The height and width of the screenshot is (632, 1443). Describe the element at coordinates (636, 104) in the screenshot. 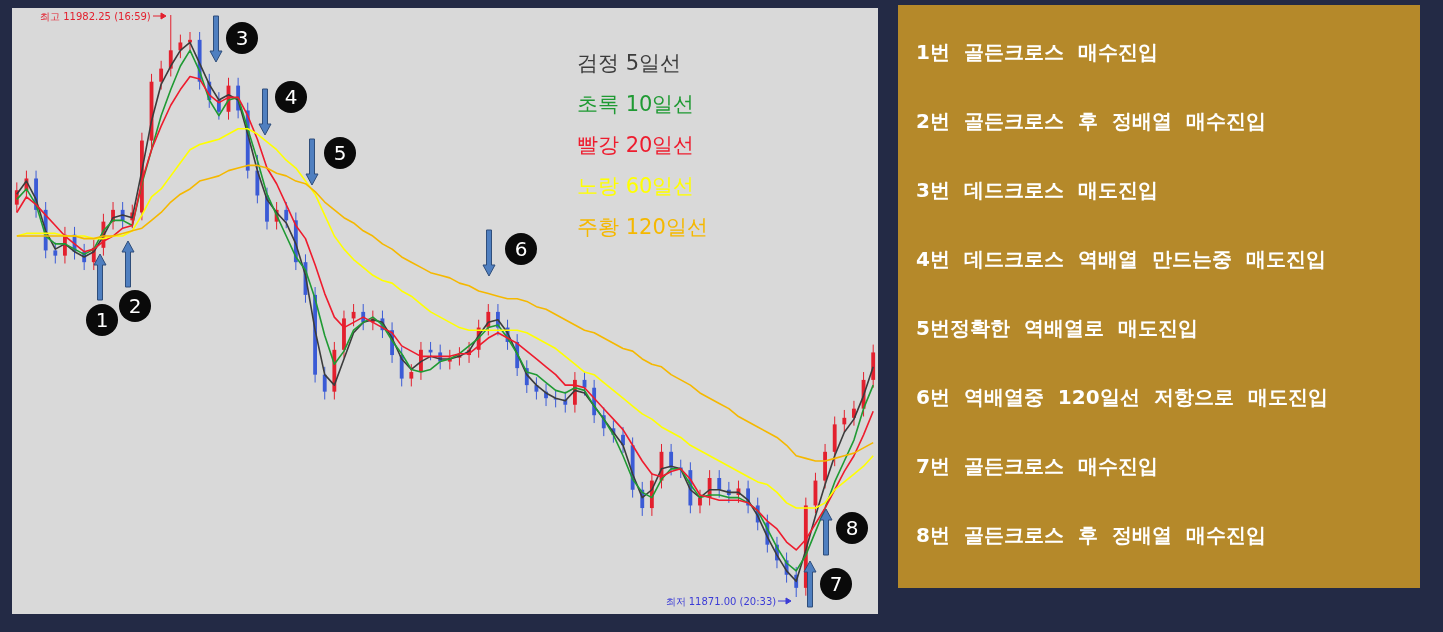

I see `text: 초록 10일선` at that location.